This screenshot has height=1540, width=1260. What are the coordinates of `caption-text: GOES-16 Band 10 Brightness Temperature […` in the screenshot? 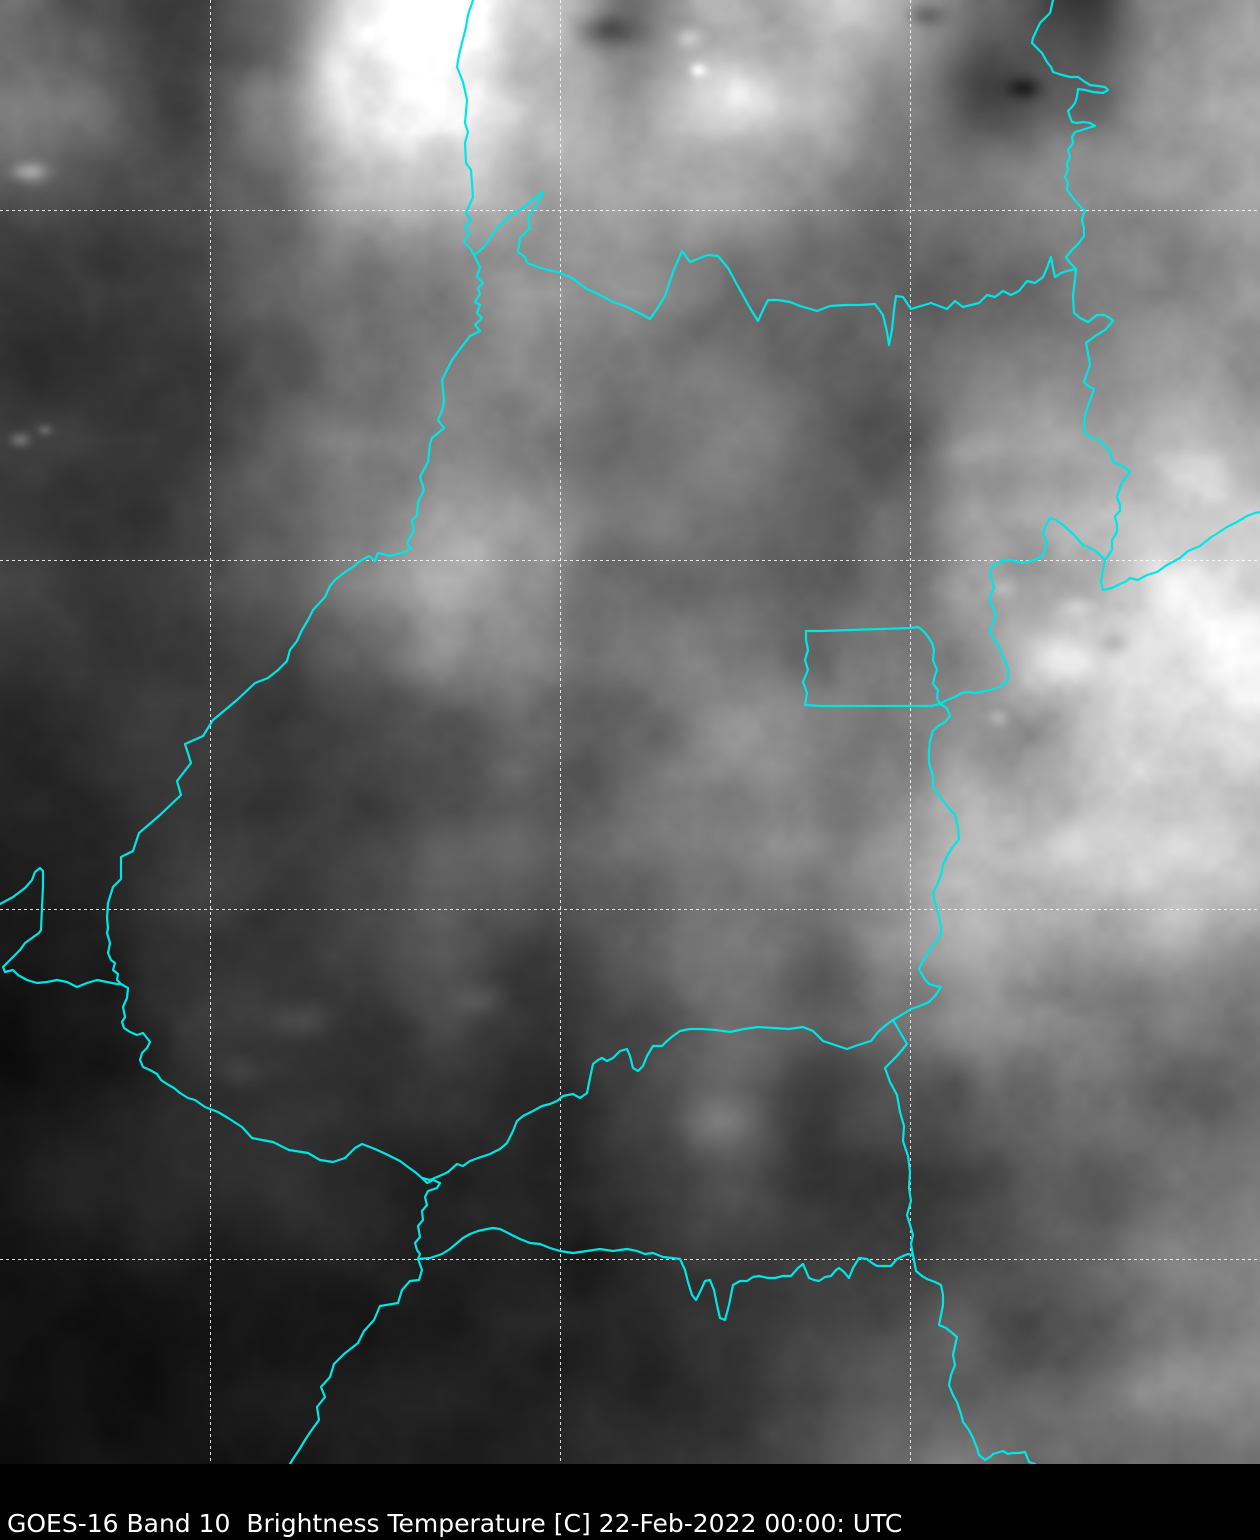 It's located at (455, 1524).